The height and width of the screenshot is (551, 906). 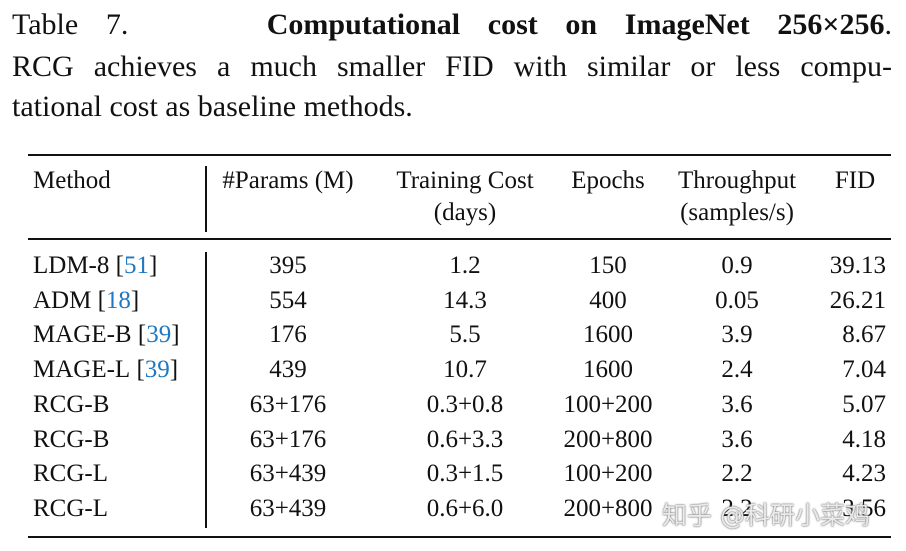 I want to click on caption-line: tational cost as baseline methods., so click(x=212, y=106).